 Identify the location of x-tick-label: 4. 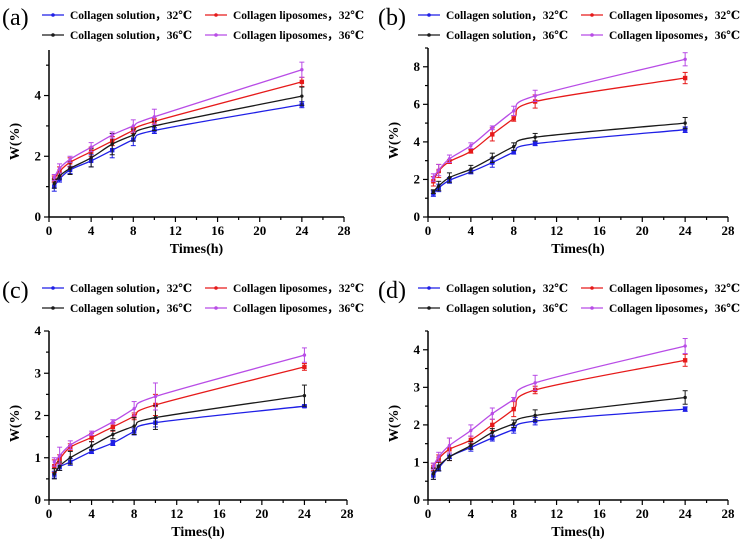
(91, 513).